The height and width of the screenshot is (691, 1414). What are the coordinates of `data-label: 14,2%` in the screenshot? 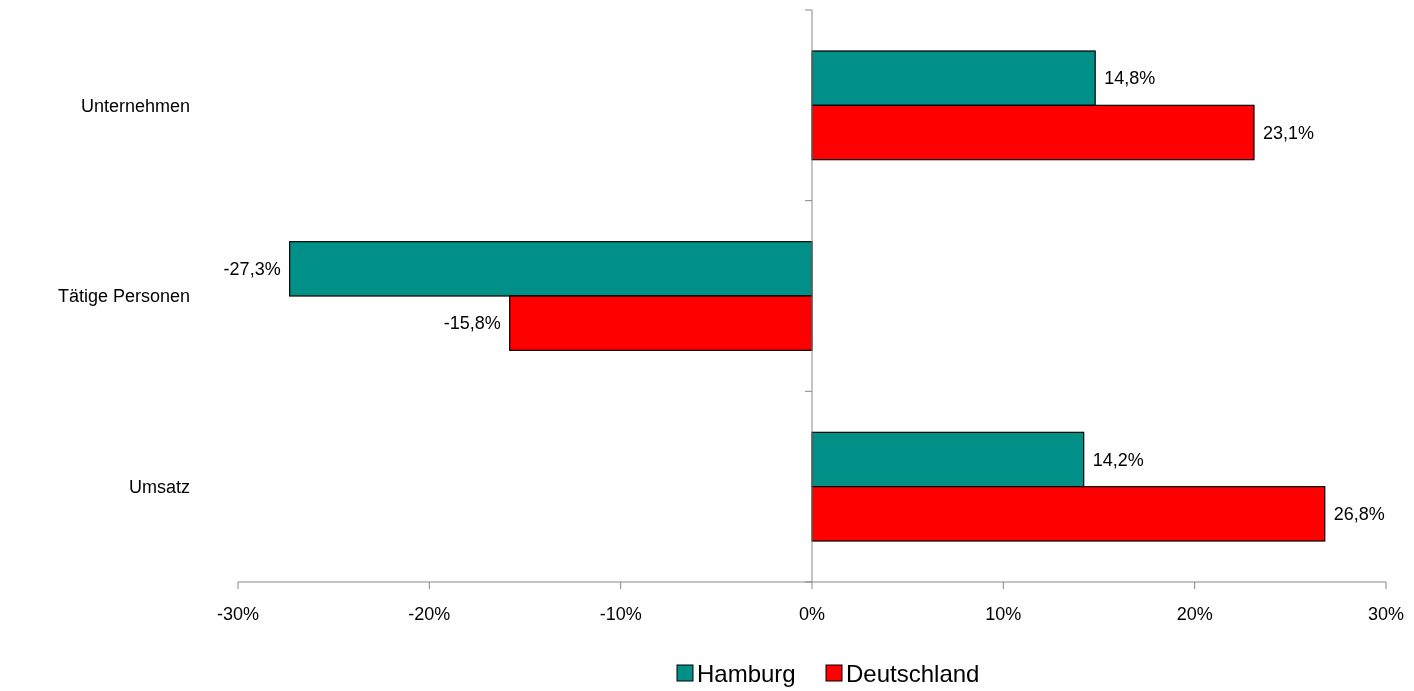 It's located at (1118, 459).